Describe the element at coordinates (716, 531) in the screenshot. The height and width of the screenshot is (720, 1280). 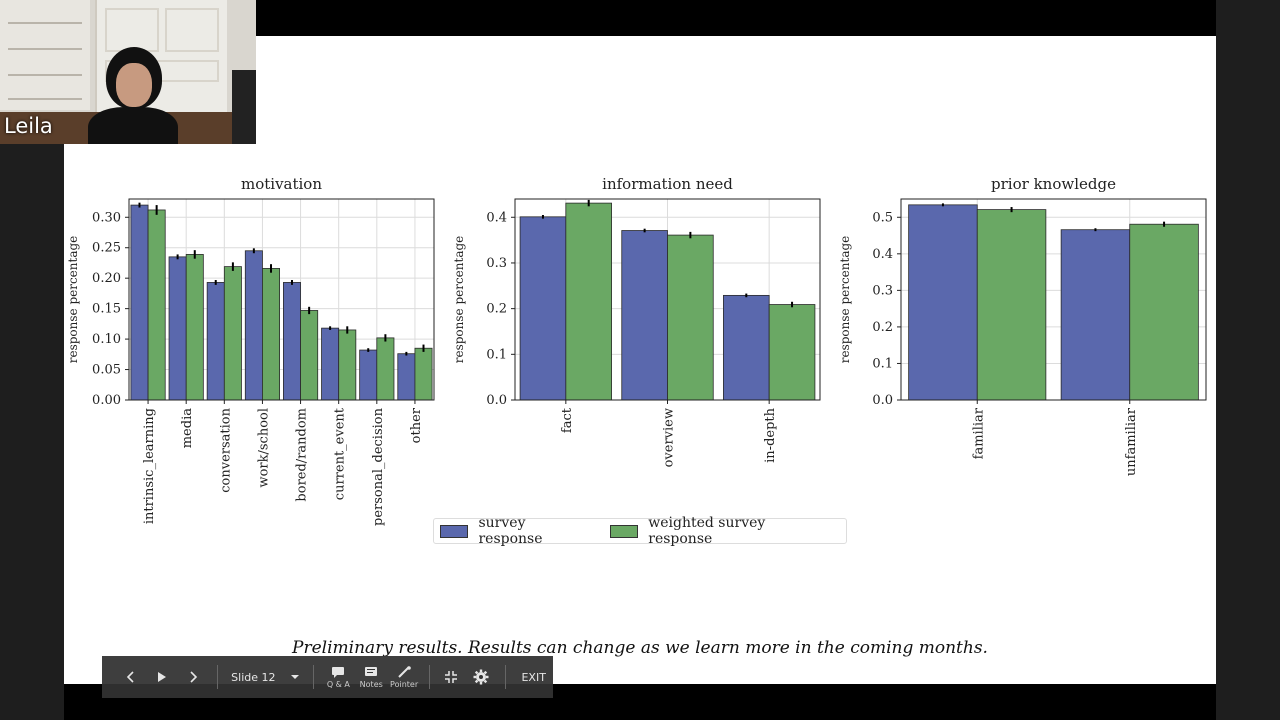
I see `legend-item-weighted: weighted survey response` at that location.